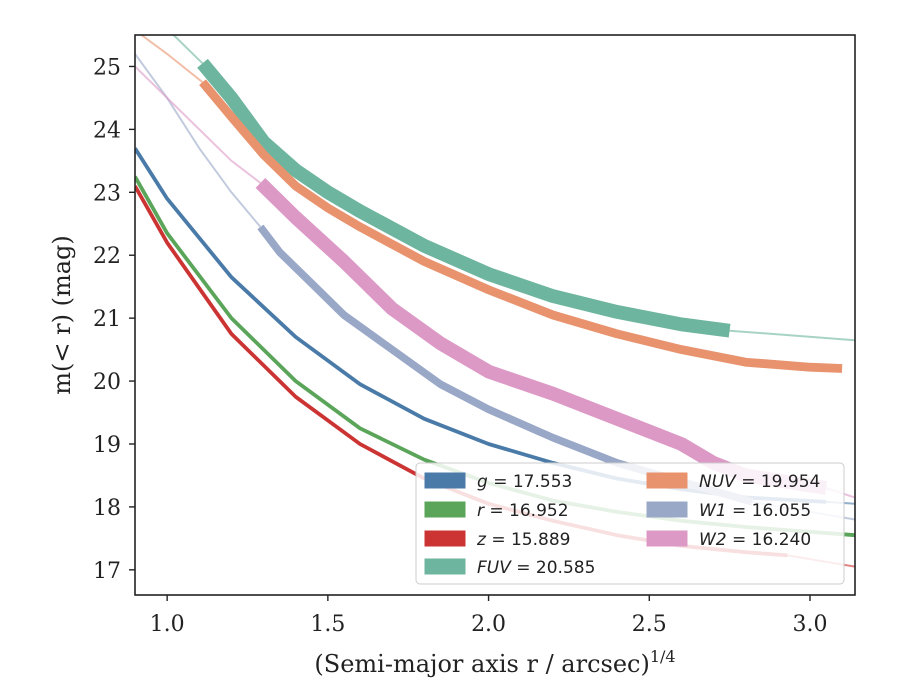 The image size is (900, 700). What do you see at coordinates (759, 482) in the screenshot?
I see `legend-label: NUV = 19.954` at bounding box center [759, 482].